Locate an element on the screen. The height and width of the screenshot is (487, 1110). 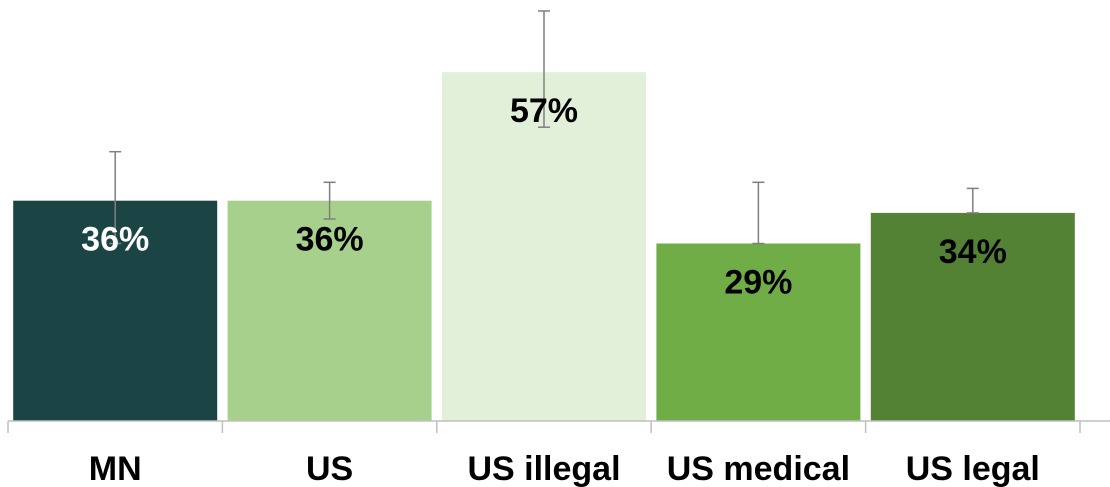
category-label: US is located at coordinates (329, 468).